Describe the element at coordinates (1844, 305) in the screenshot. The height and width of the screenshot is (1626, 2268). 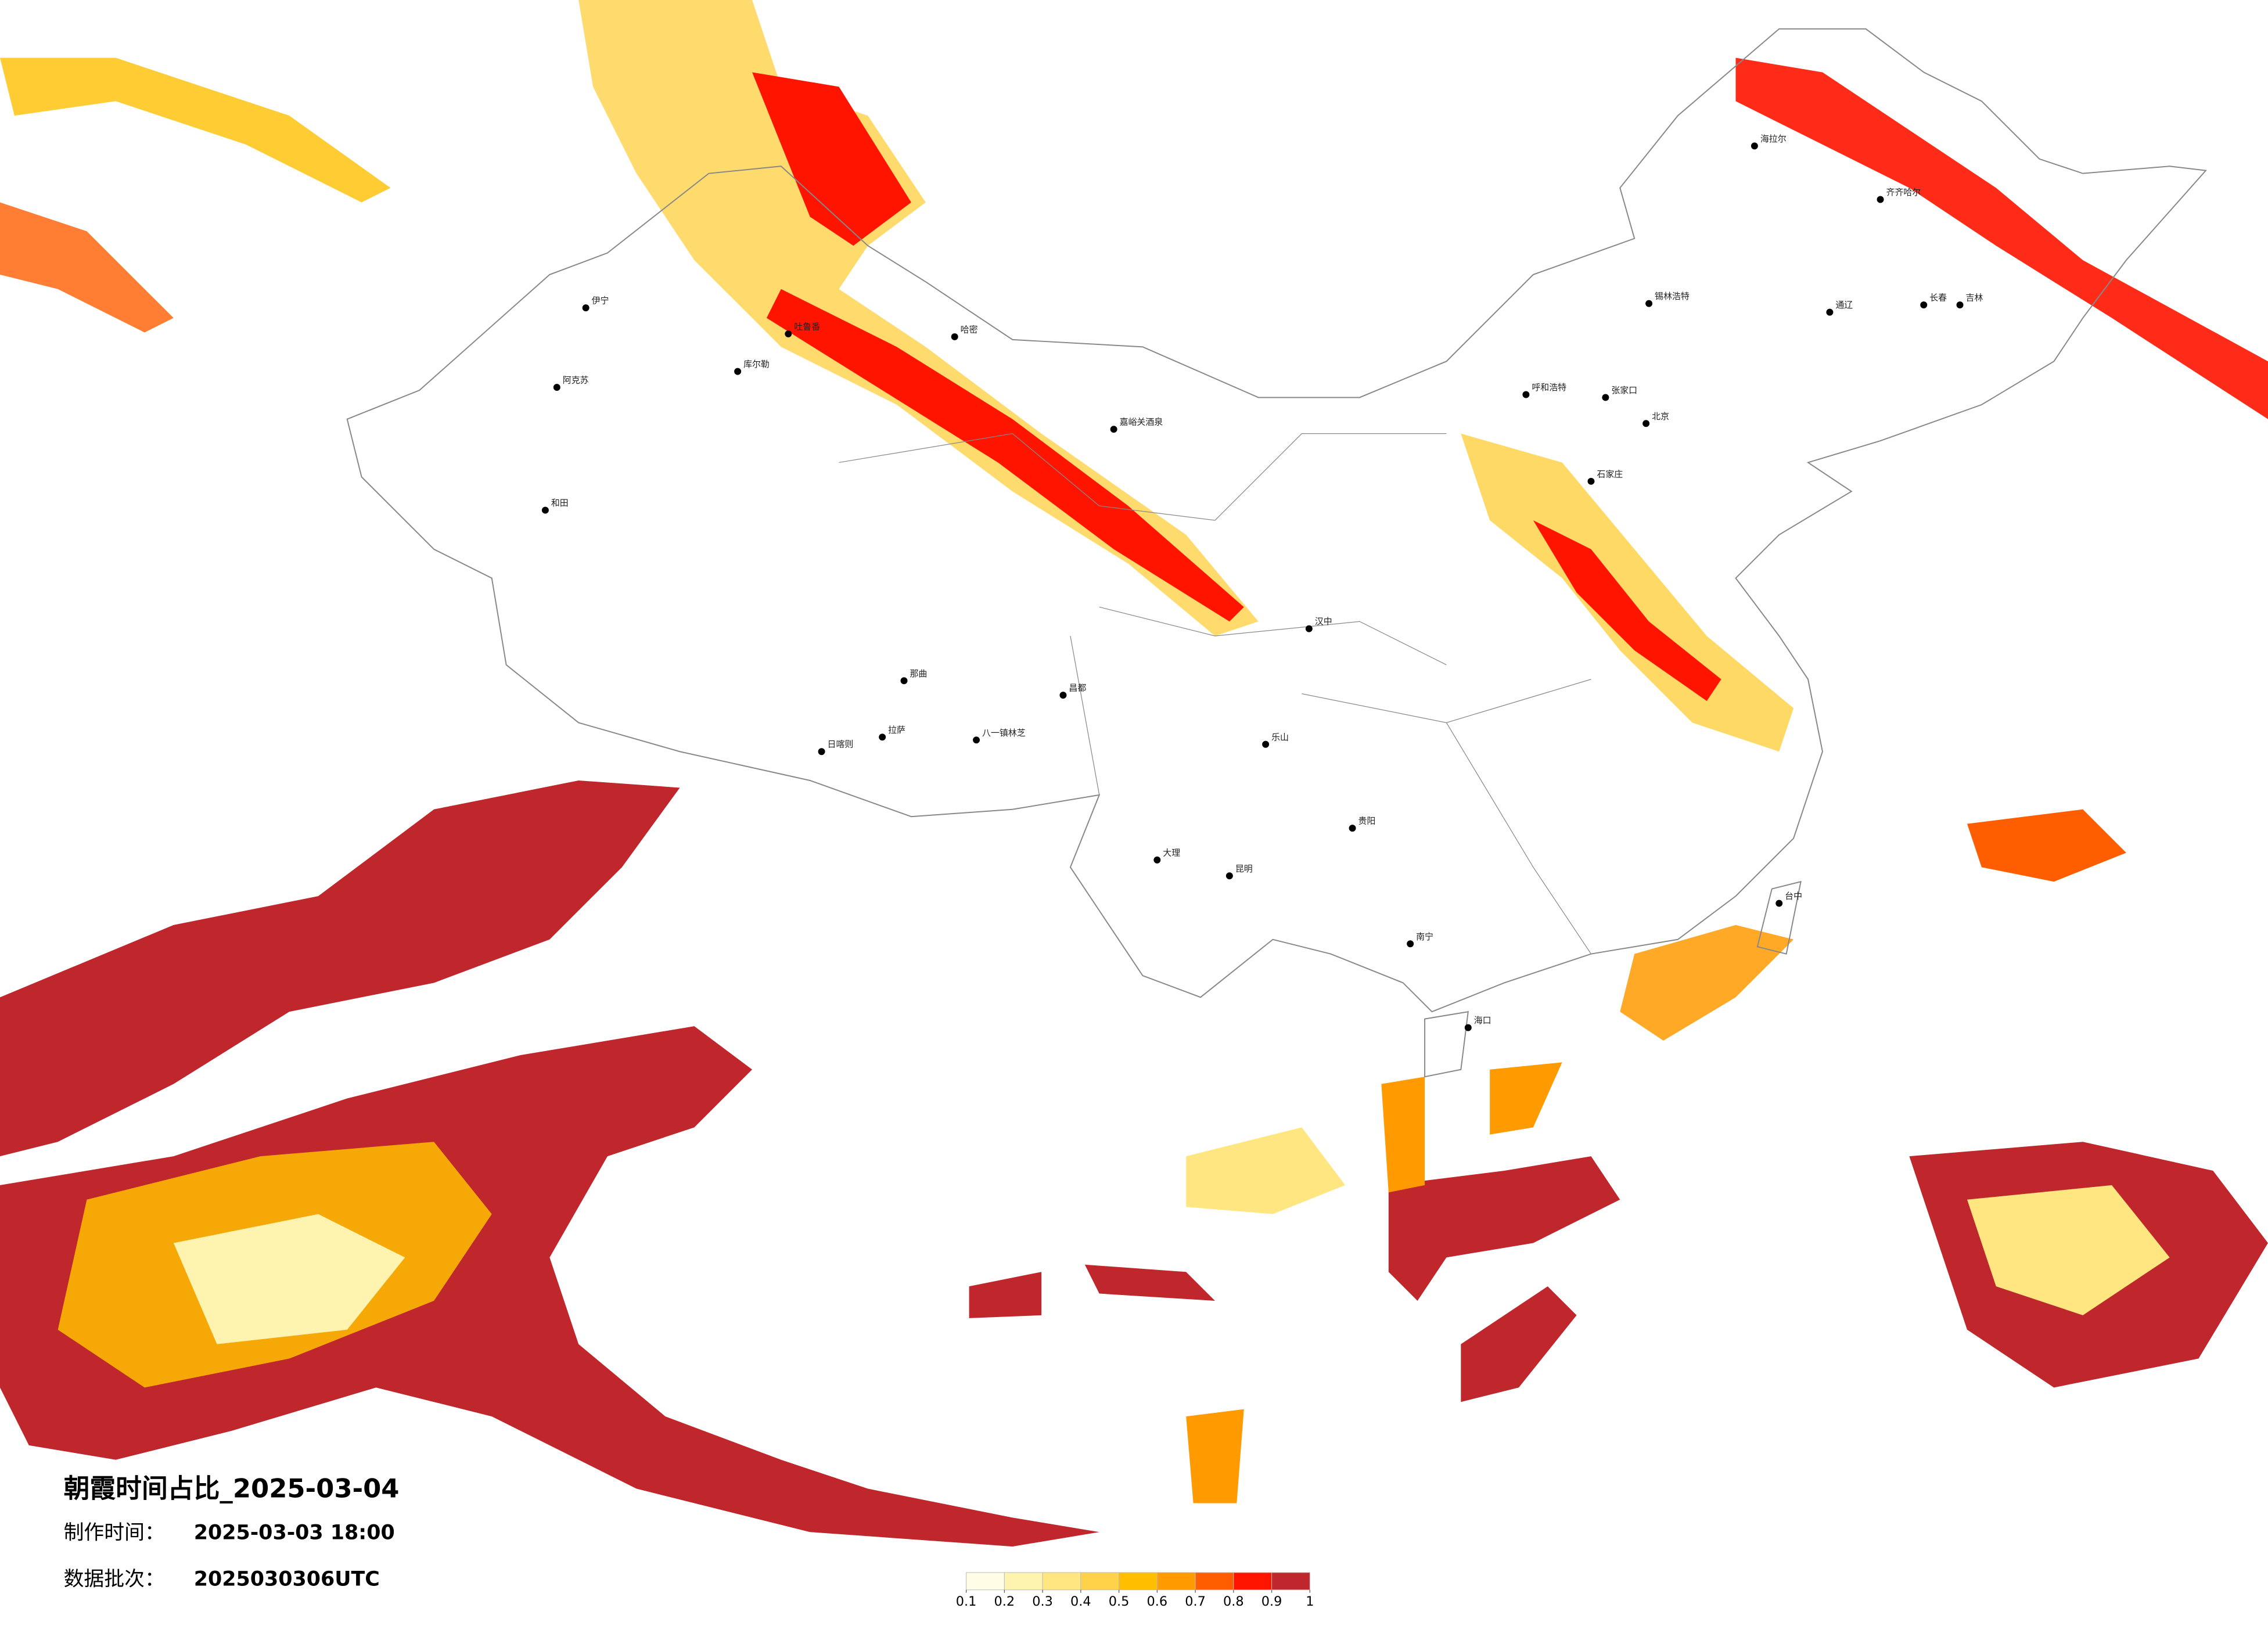
I see `city-label: 通辽` at that location.